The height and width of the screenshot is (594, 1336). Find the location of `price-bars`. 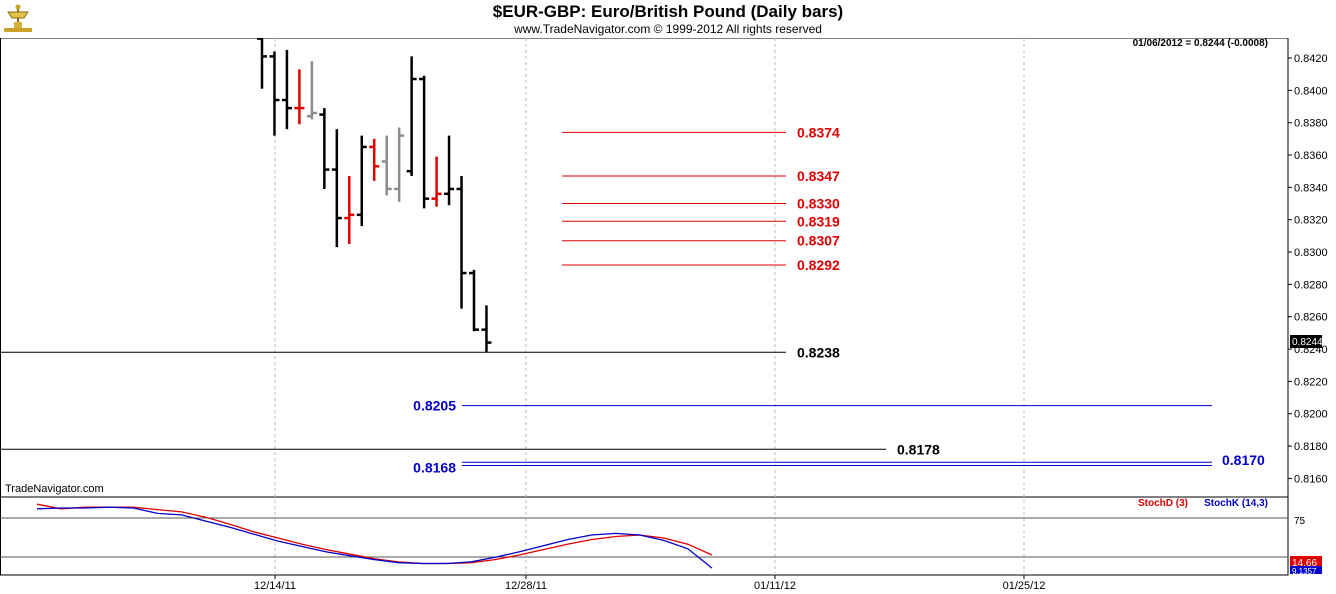

price-bars is located at coordinates (374, 195).